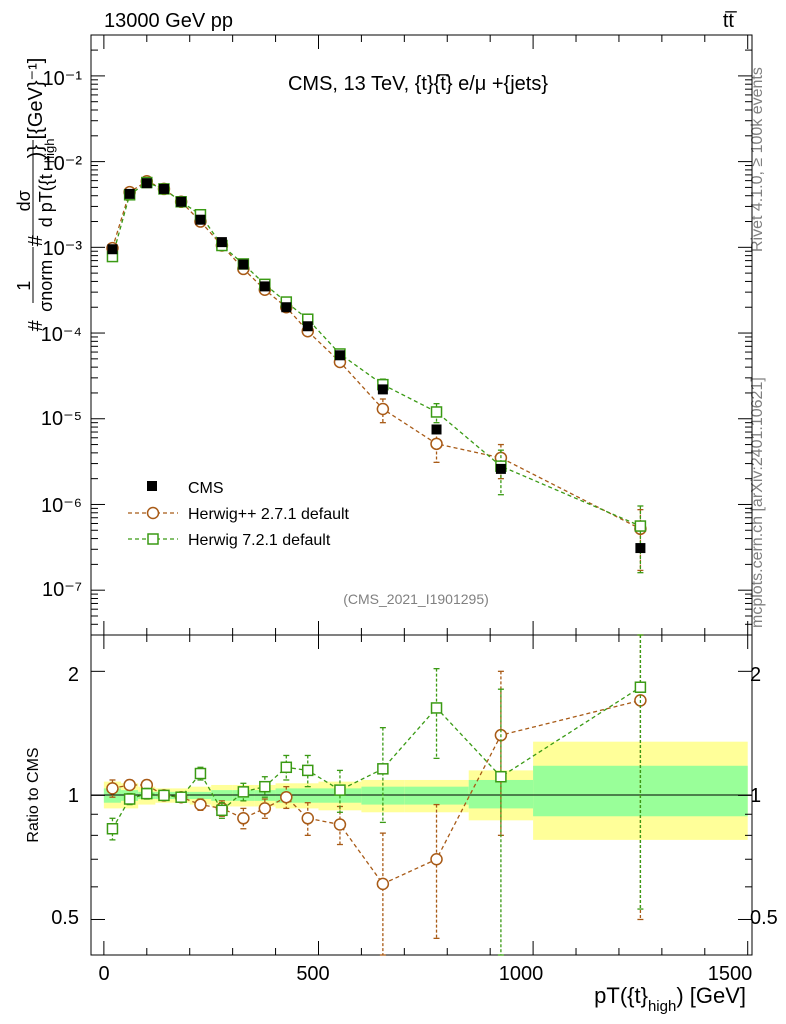 The image size is (786, 1024). Describe the element at coordinates (416, 599) in the screenshot. I see `analysis-watermark: (CMS_2021_I1901295)` at that location.